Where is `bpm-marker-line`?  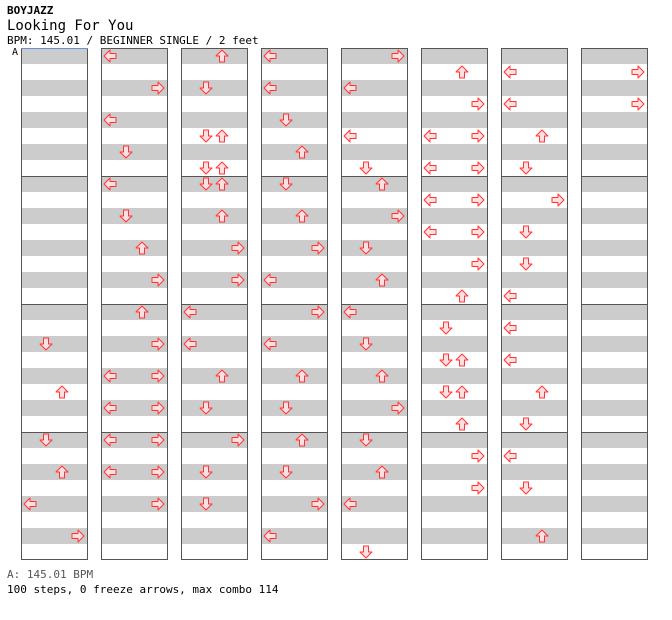 bpm-marker-line is located at coordinates (54, 48).